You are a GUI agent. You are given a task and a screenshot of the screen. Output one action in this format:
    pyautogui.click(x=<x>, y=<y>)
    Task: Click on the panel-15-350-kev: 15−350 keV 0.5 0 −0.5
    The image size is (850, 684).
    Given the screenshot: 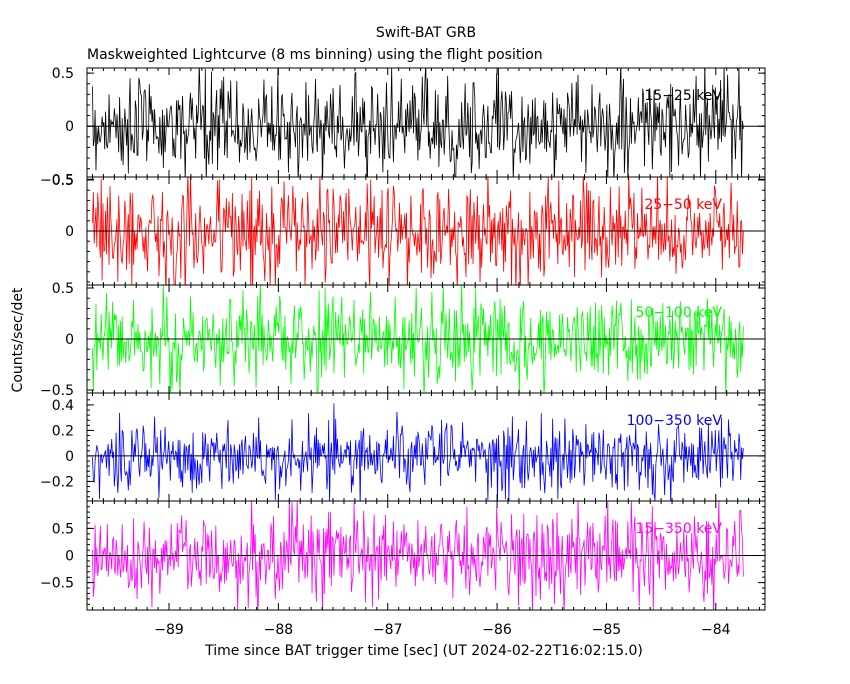 What is the action you would take?
    pyautogui.click(x=403, y=555)
    